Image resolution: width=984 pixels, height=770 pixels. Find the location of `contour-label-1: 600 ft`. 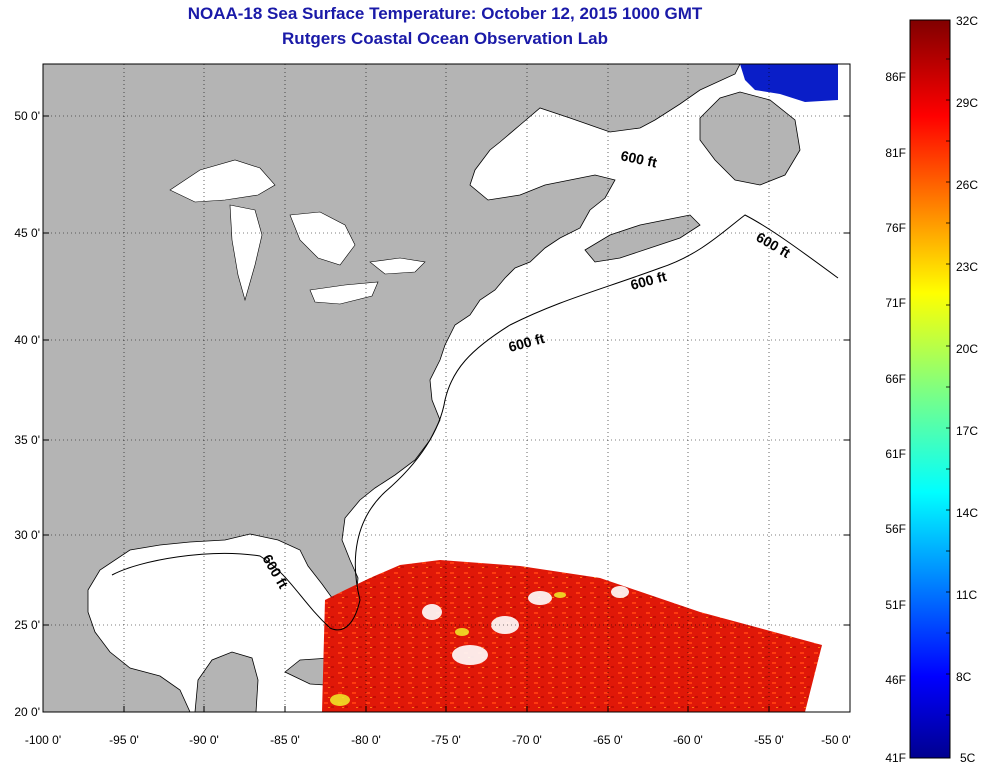

contour-label-1: 600 ft is located at coordinates (638, 158).